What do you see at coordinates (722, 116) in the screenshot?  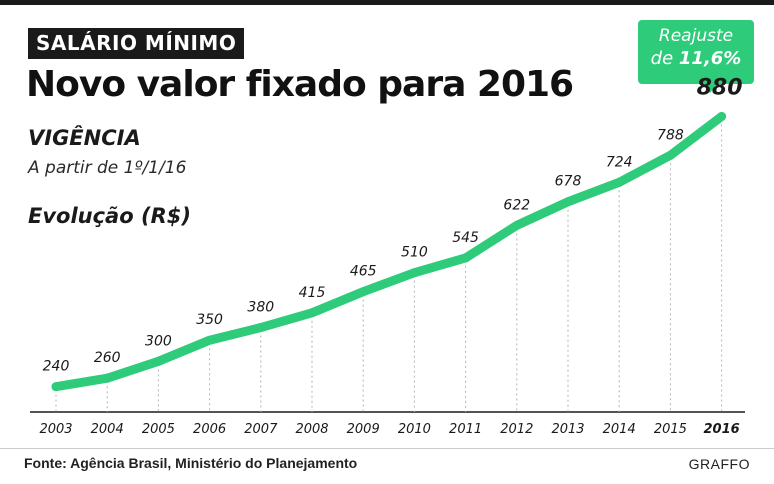 I see `data-point-2016` at bounding box center [722, 116].